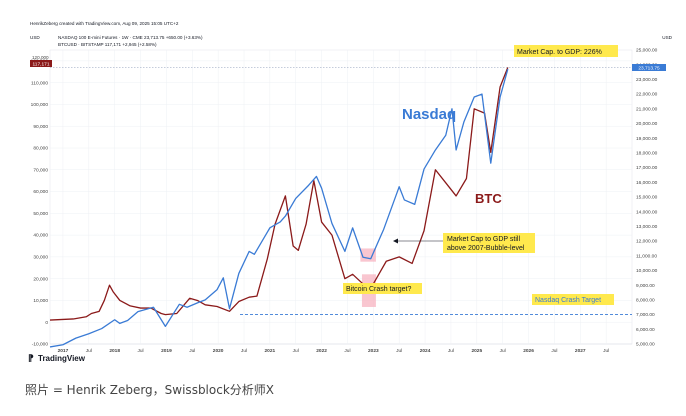 The height and width of the screenshot is (416, 686). Describe the element at coordinates (31, 358) in the screenshot. I see `tradingview-logo-icon: ⁋` at that location.